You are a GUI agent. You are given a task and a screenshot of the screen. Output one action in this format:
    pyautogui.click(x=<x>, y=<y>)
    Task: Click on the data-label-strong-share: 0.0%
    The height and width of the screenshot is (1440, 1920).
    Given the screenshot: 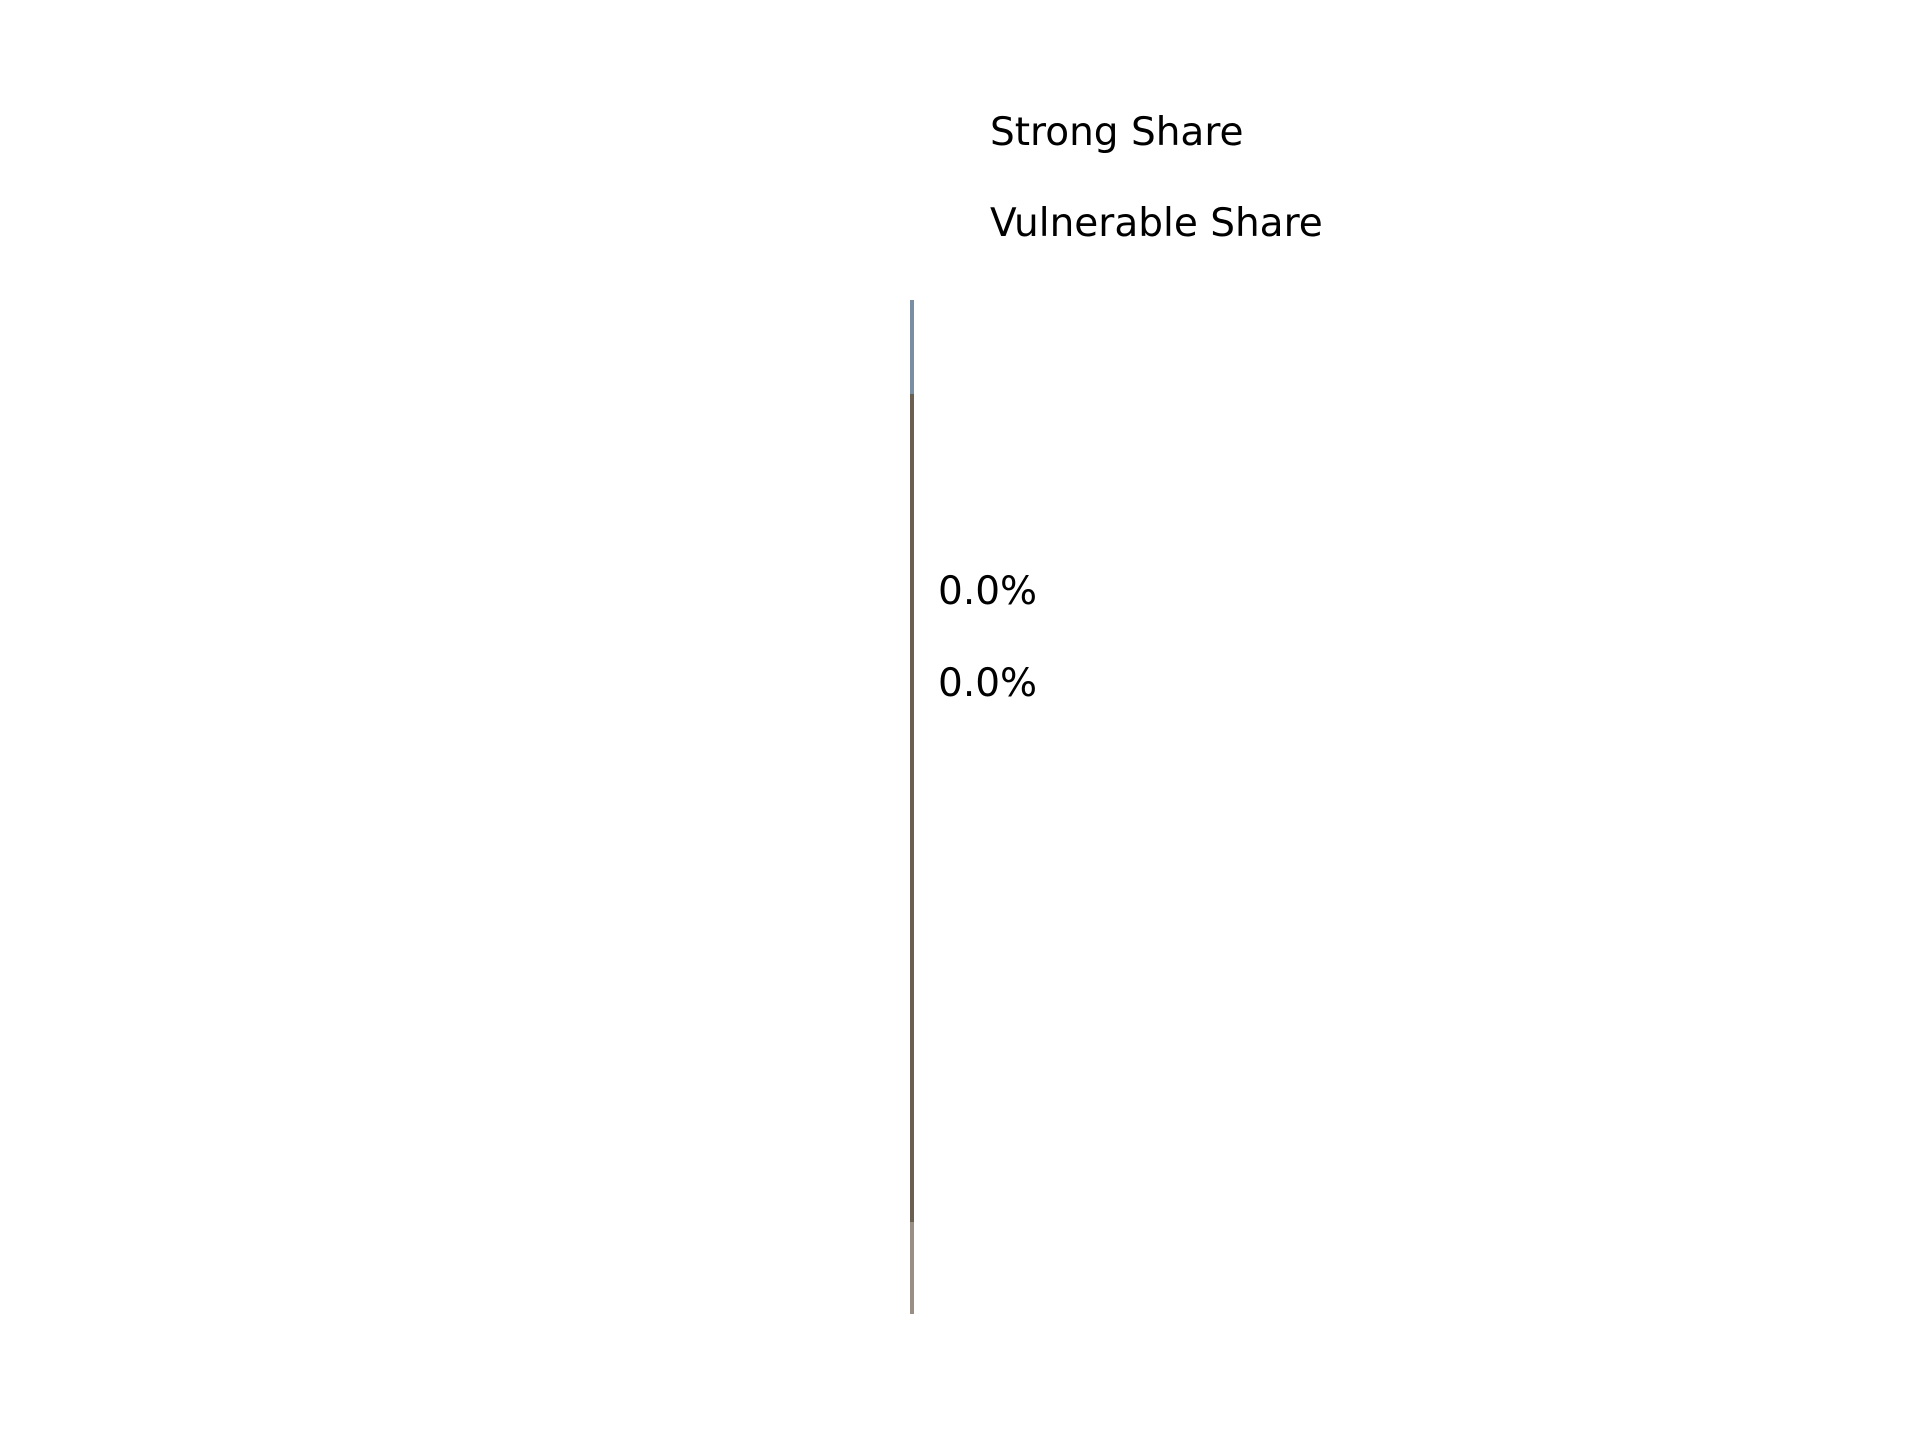 What is the action you would take?
    pyautogui.click(x=987, y=591)
    